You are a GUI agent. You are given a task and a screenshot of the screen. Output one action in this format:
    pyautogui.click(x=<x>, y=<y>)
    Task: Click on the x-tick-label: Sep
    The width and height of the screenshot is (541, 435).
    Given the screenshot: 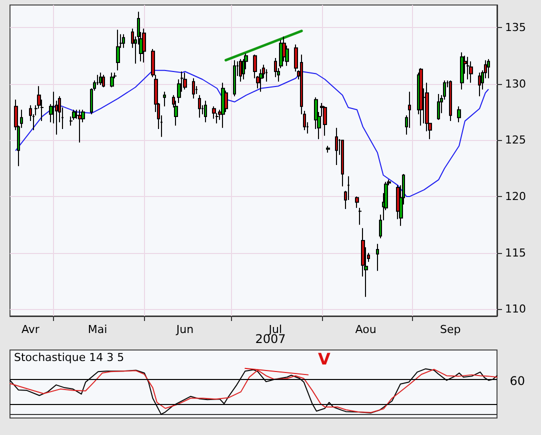 What is the action you would take?
    pyautogui.click(x=450, y=329)
    